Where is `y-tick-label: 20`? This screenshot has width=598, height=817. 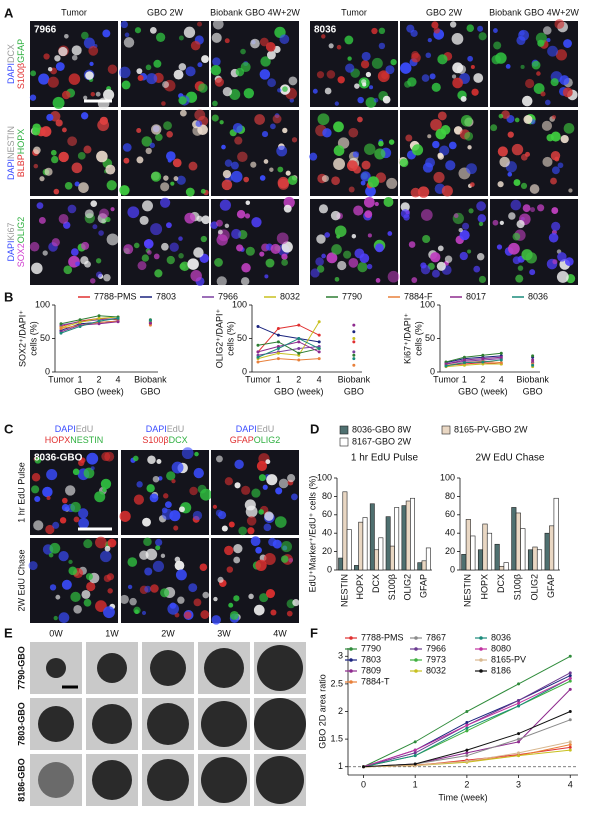
y-tick-label: 20 is located at coordinates (327, 551).